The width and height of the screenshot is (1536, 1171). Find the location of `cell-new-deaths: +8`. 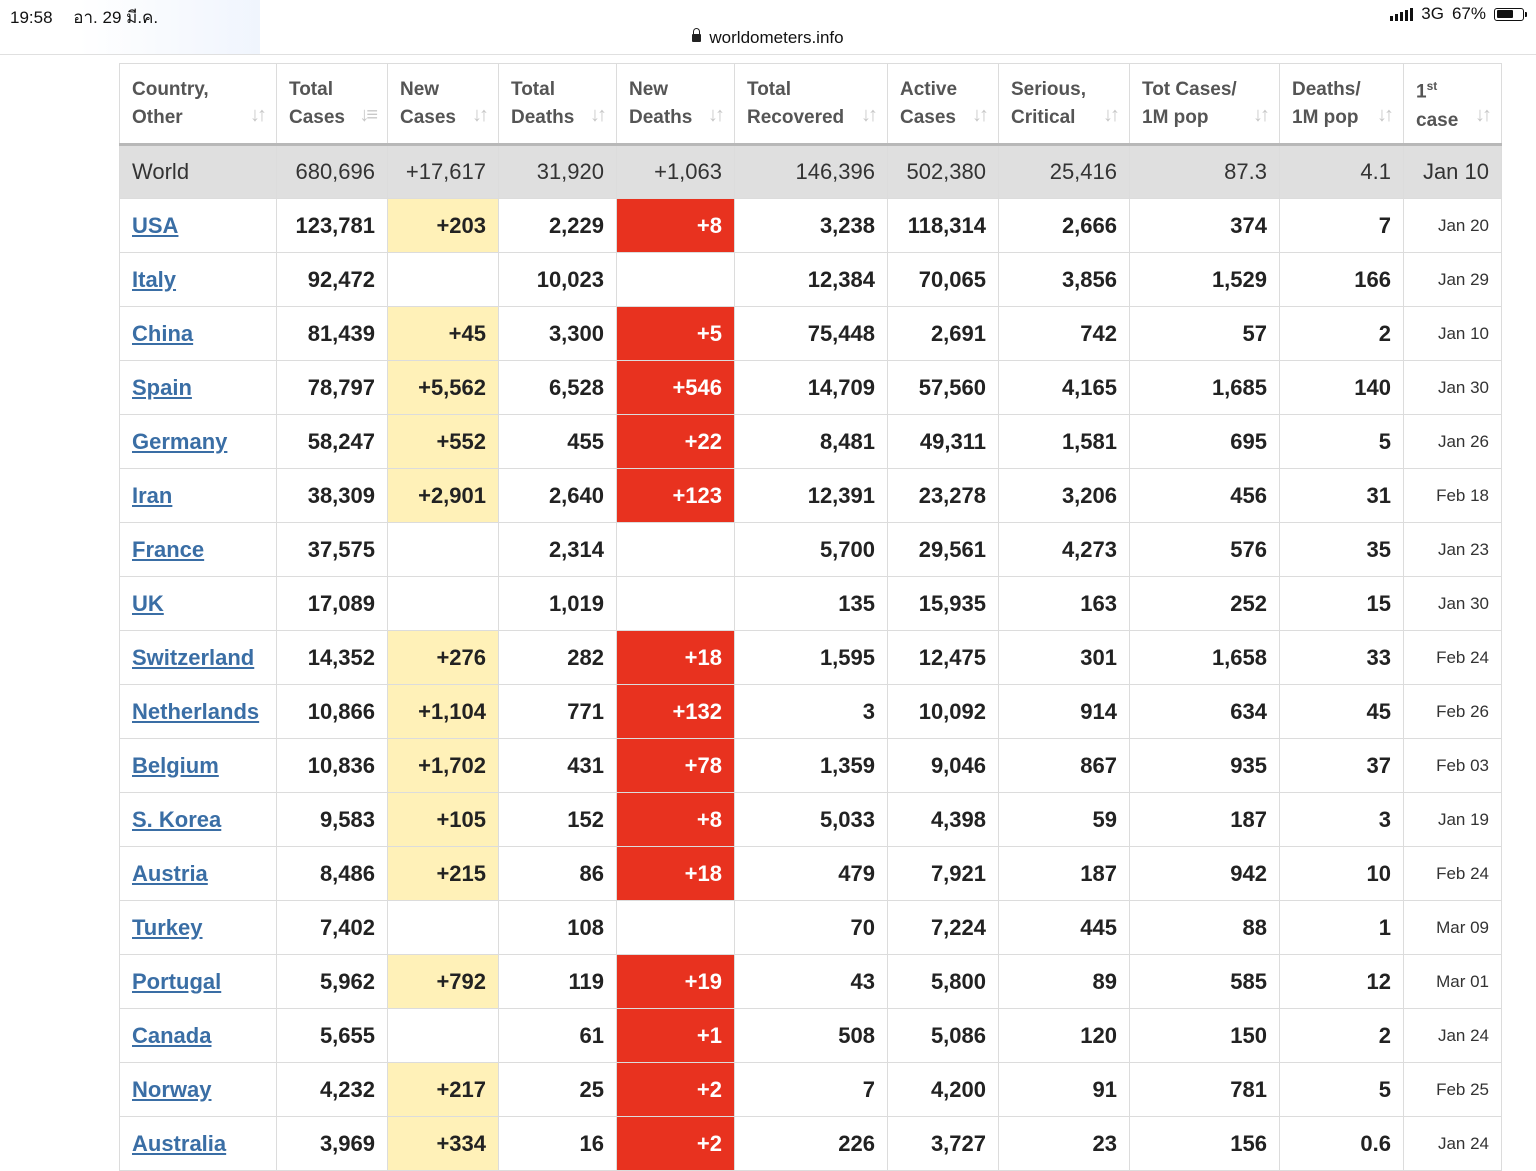

cell-new-deaths: +8 is located at coordinates (675, 225).